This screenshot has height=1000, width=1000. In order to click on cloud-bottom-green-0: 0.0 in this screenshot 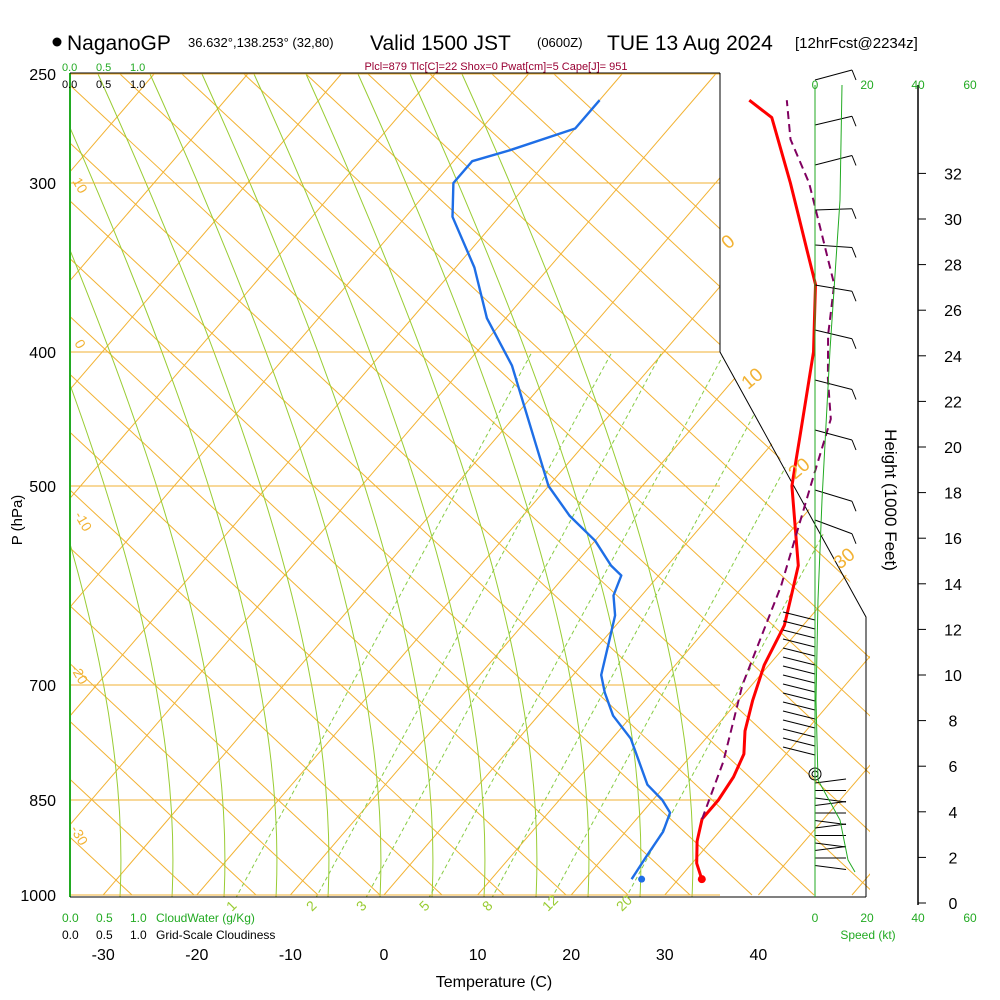, I will do `click(70, 918)`.